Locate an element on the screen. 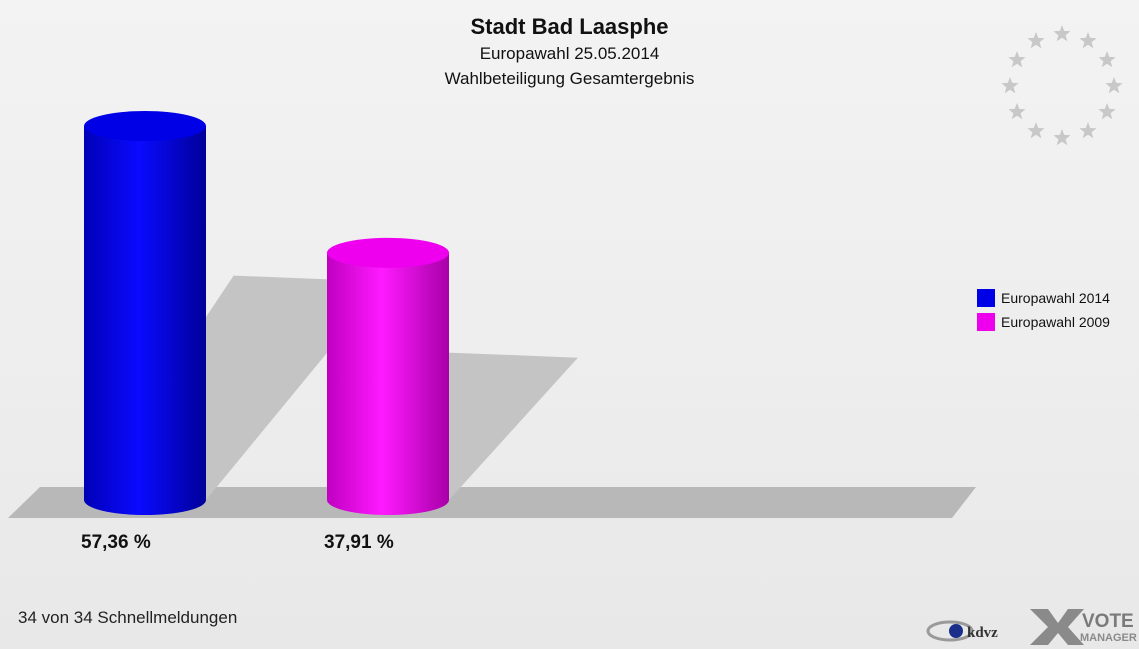 This screenshot has height=649, width=1139. vote-x-icon is located at coordinates (1057, 627).